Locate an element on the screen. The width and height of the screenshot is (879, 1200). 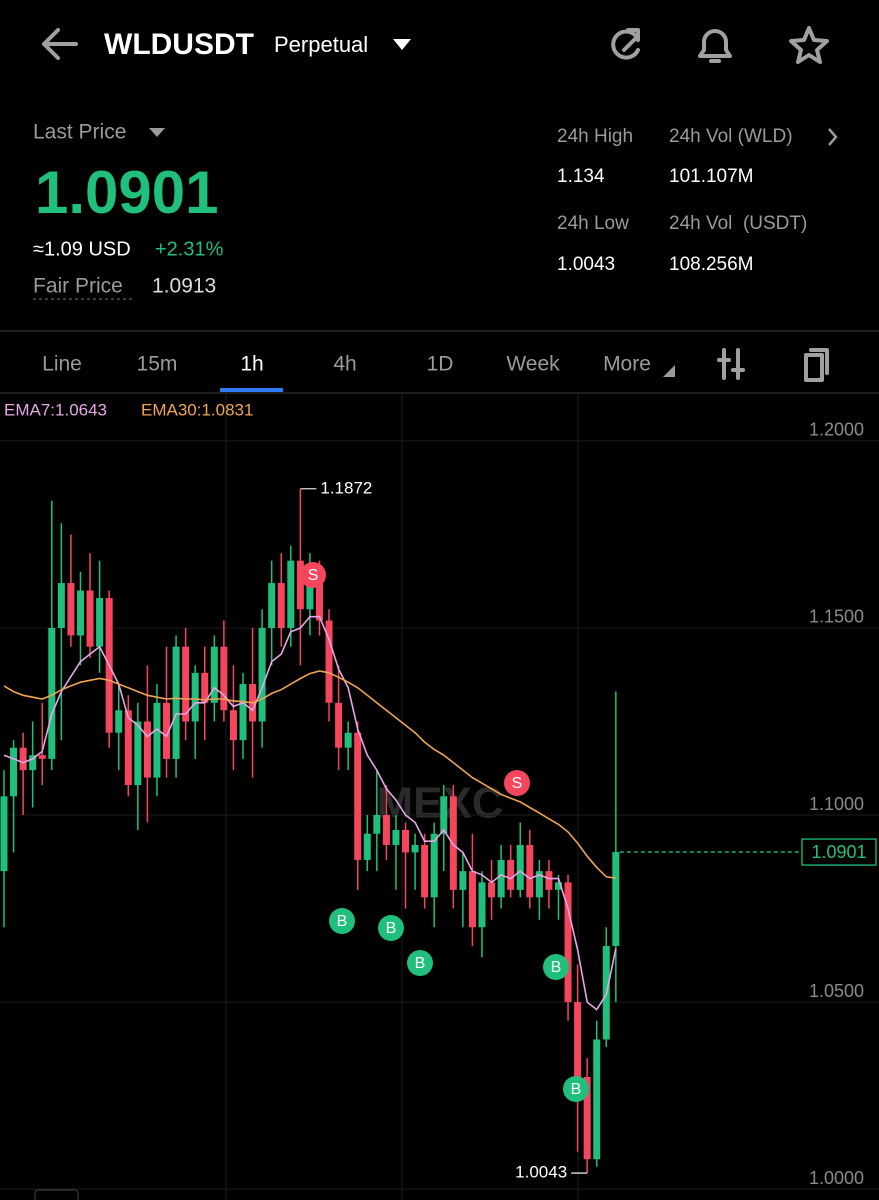
usd-price: ≈1.09 USD is located at coordinates (82, 249).